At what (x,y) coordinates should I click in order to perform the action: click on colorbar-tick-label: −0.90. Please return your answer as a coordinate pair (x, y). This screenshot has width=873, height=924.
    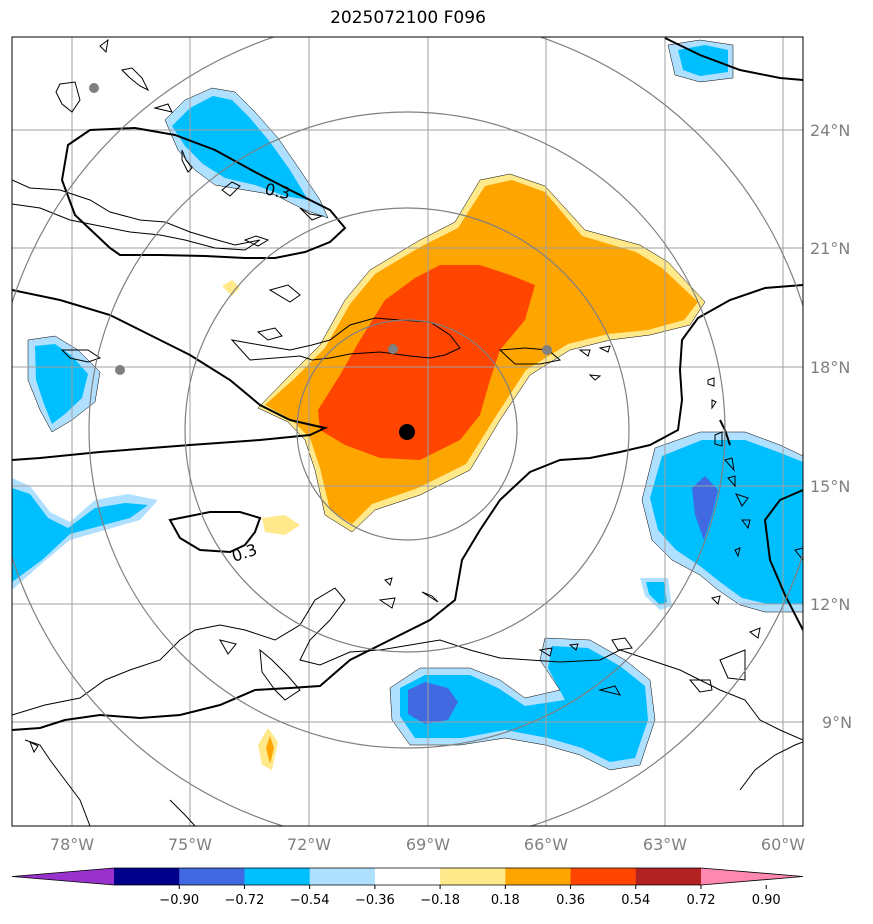
    Looking at the image, I should click on (179, 900).